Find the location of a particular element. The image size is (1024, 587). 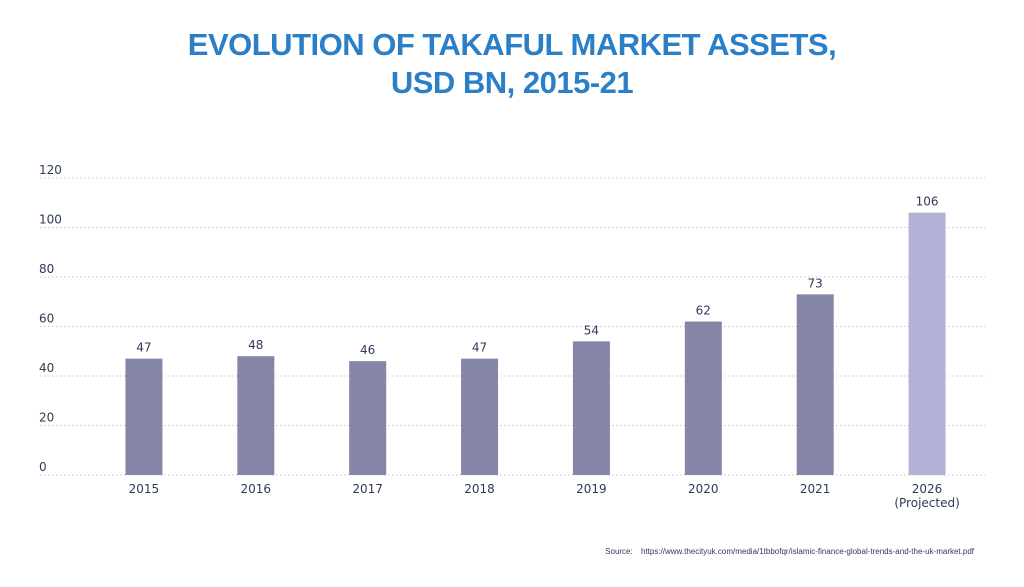

data-label: 54 is located at coordinates (591, 330).